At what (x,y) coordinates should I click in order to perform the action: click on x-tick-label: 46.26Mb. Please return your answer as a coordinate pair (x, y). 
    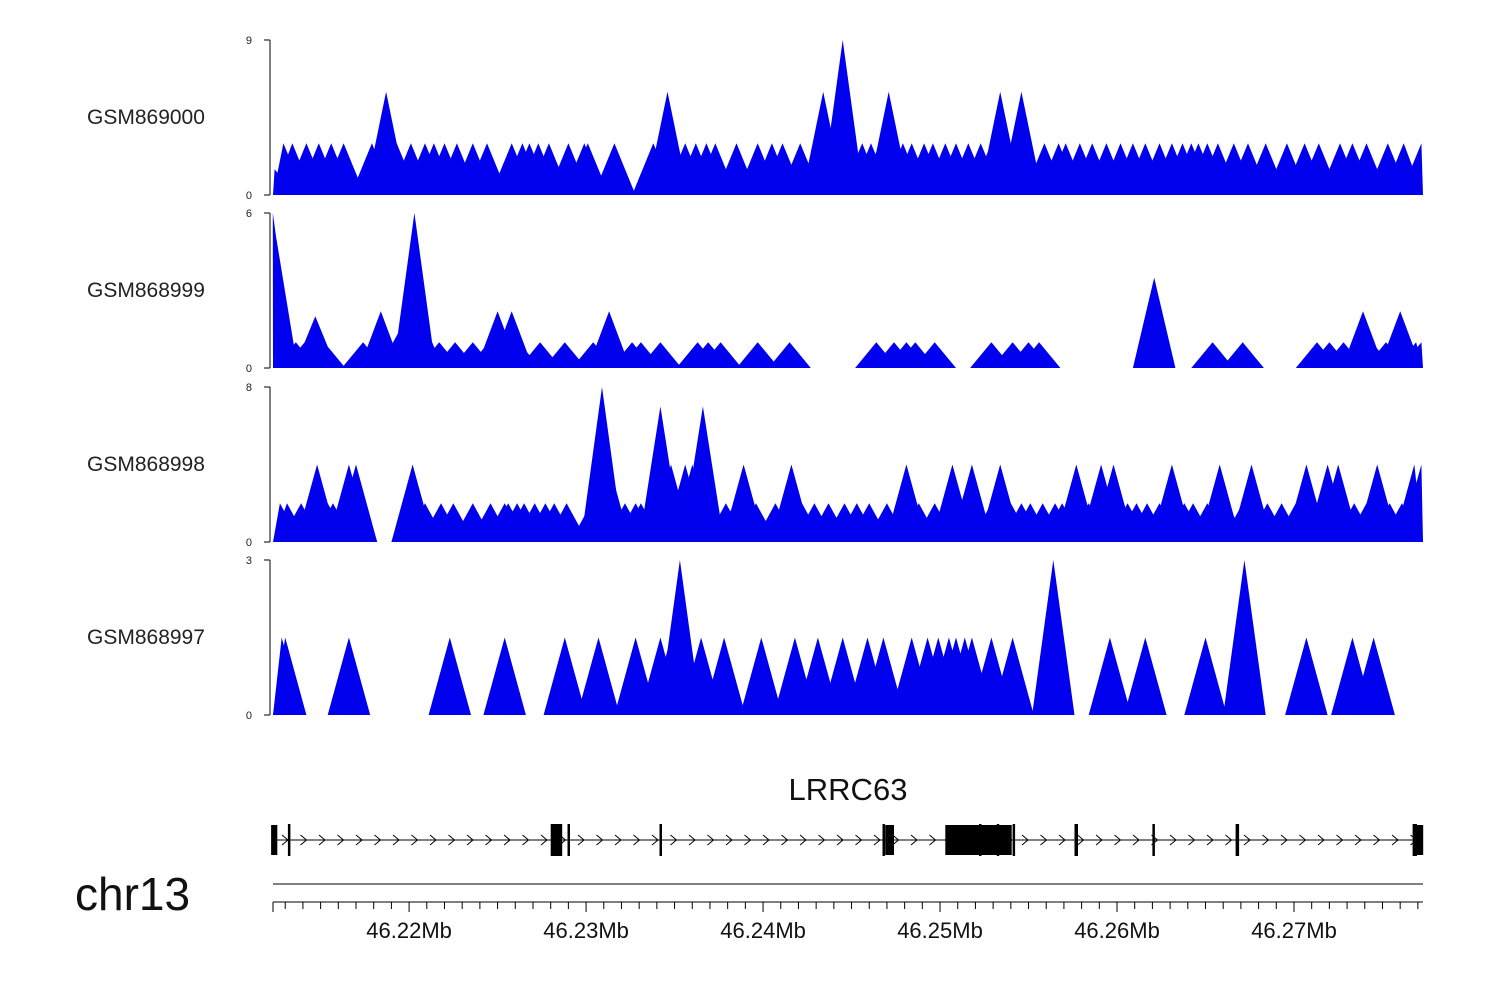
    Looking at the image, I should click on (1117, 930).